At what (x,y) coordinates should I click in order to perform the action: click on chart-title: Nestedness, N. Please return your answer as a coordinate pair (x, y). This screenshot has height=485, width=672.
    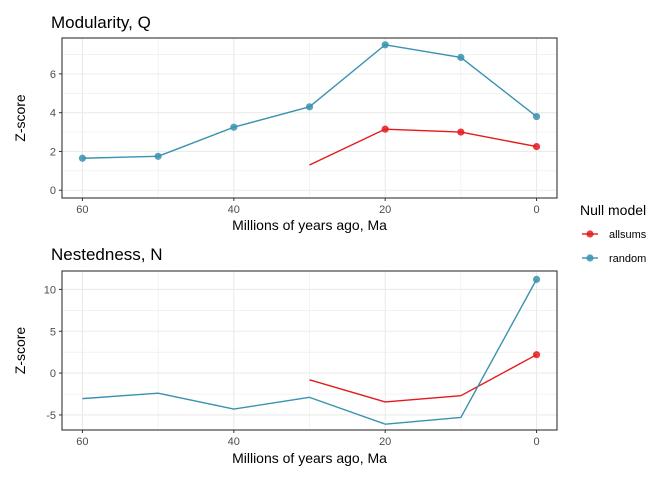
    Looking at the image, I should click on (107, 254).